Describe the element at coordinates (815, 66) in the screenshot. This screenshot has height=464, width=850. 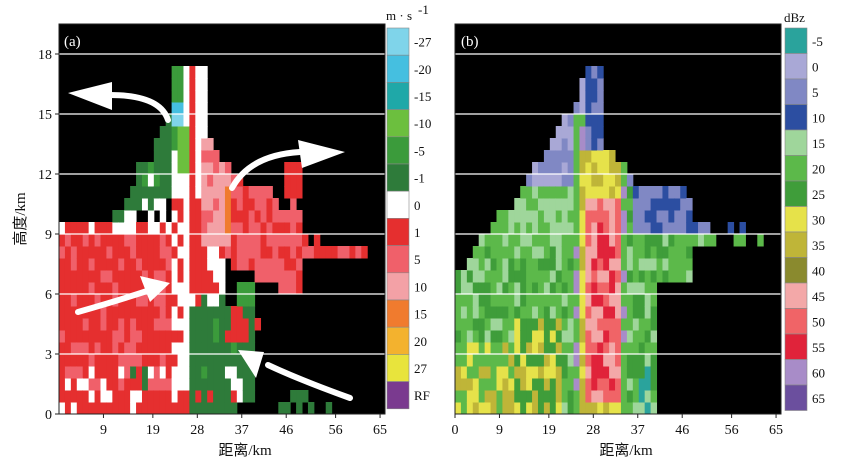
I see `colorbar-label: 0` at that location.